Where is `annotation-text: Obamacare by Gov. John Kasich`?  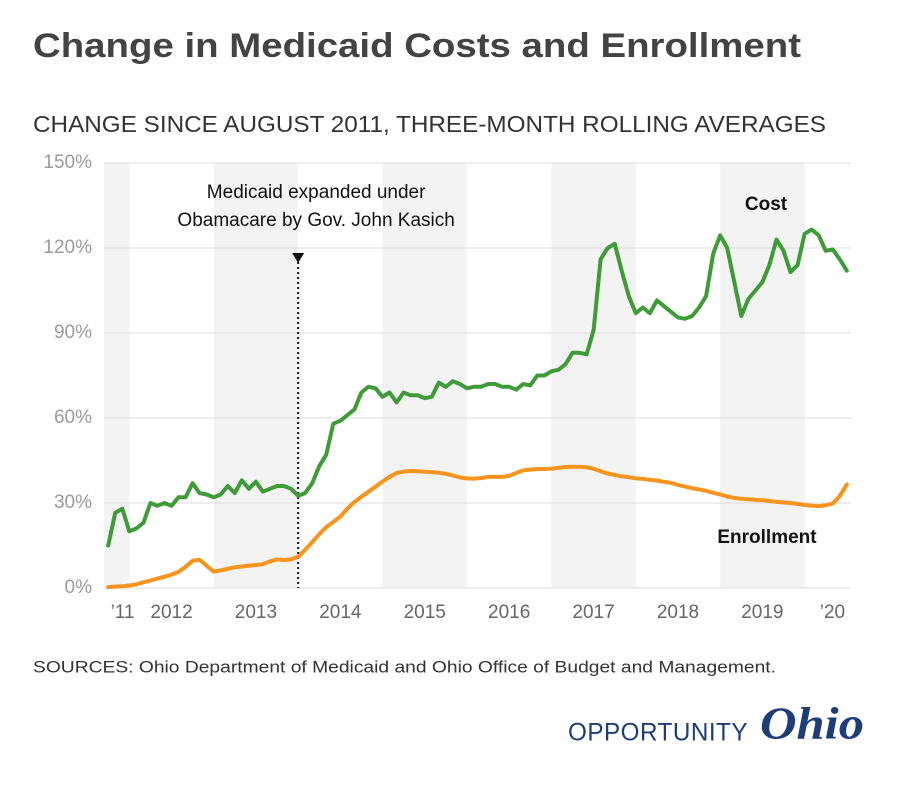 annotation-text: Obamacare by Gov. John Kasich is located at coordinates (315, 220).